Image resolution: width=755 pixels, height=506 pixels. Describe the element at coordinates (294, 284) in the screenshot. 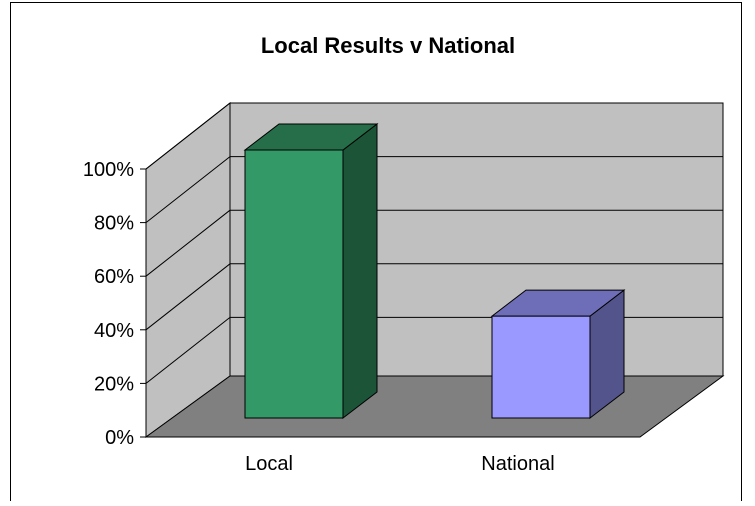

I see `bar-local` at that location.